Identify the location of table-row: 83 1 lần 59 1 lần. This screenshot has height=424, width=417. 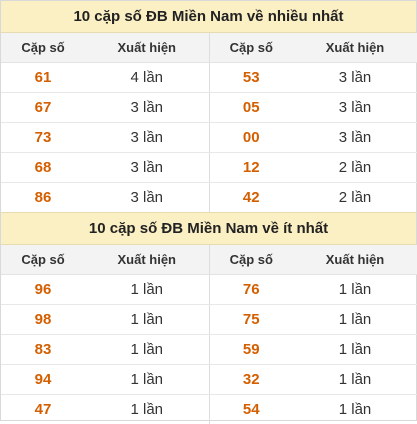
(209, 350).